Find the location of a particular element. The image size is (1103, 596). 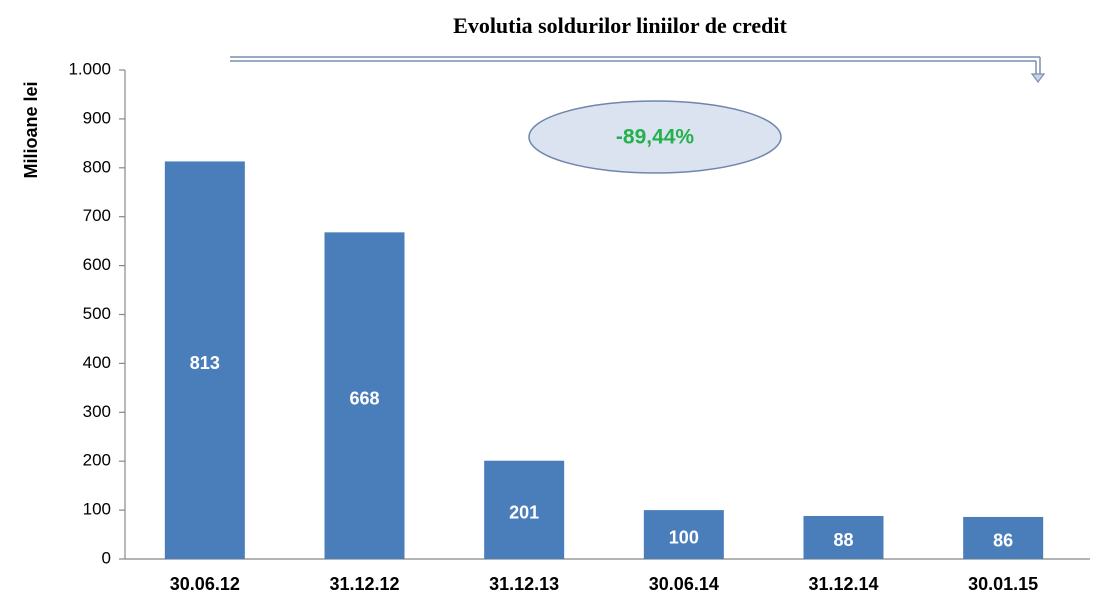

y-tick-label: 1.000 is located at coordinates (89, 68).